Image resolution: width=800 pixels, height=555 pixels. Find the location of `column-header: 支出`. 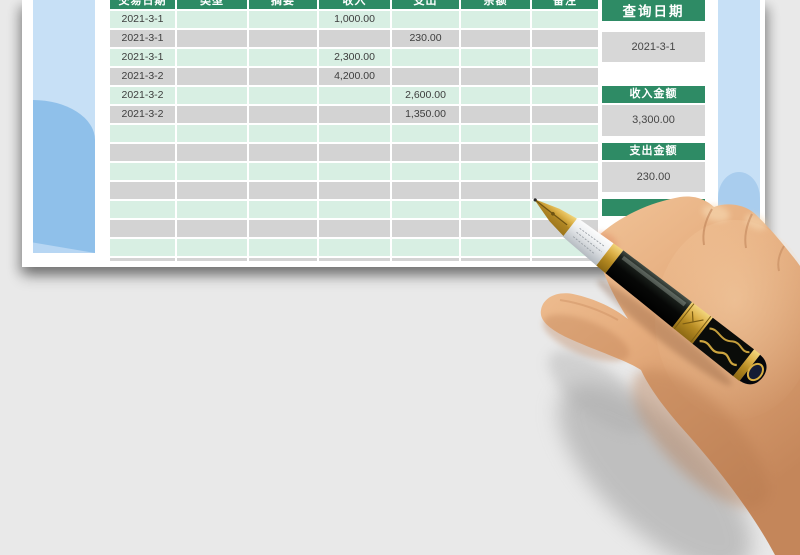

column-header: 支出 is located at coordinates (425, 4).